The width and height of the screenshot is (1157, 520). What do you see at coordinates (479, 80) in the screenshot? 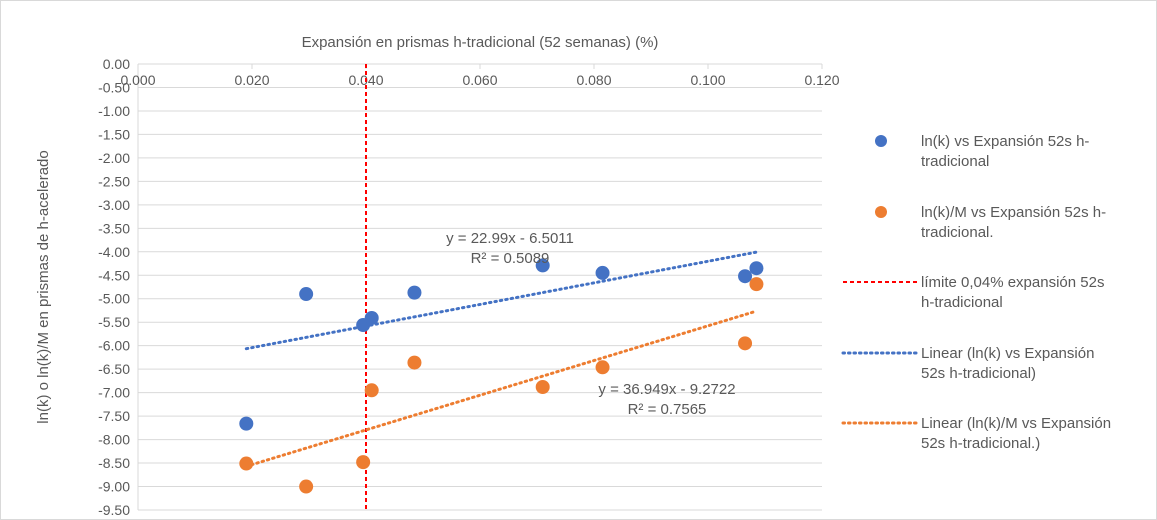
I see `x-tick-label: 0.060` at bounding box center [479, 80].